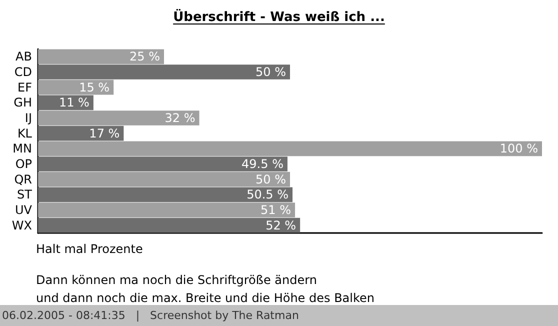 Image resolution: width=558 pixels, height=326 pixels. I want to click on text: und dann noch die max. Breite und die Höhe des Balken, so click(205, 298).